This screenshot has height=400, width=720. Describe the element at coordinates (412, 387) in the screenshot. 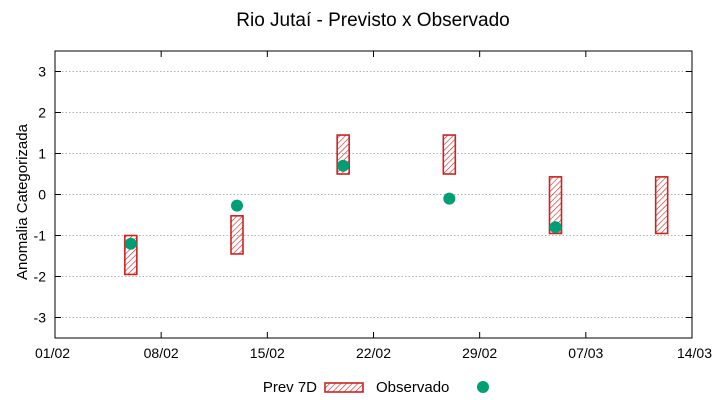

I see `legend-label-observado: Observado` at that location.